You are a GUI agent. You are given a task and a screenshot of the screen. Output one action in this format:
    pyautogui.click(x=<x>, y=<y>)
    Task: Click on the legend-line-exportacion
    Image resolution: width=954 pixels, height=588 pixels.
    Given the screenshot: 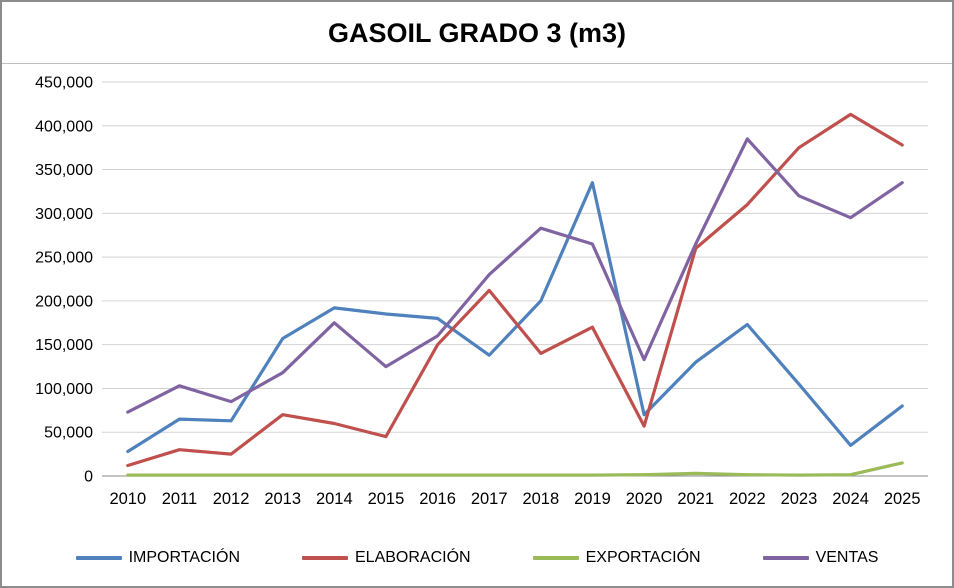 What is the action you would take?
    pyautogui.click(x=555, y=558)
    